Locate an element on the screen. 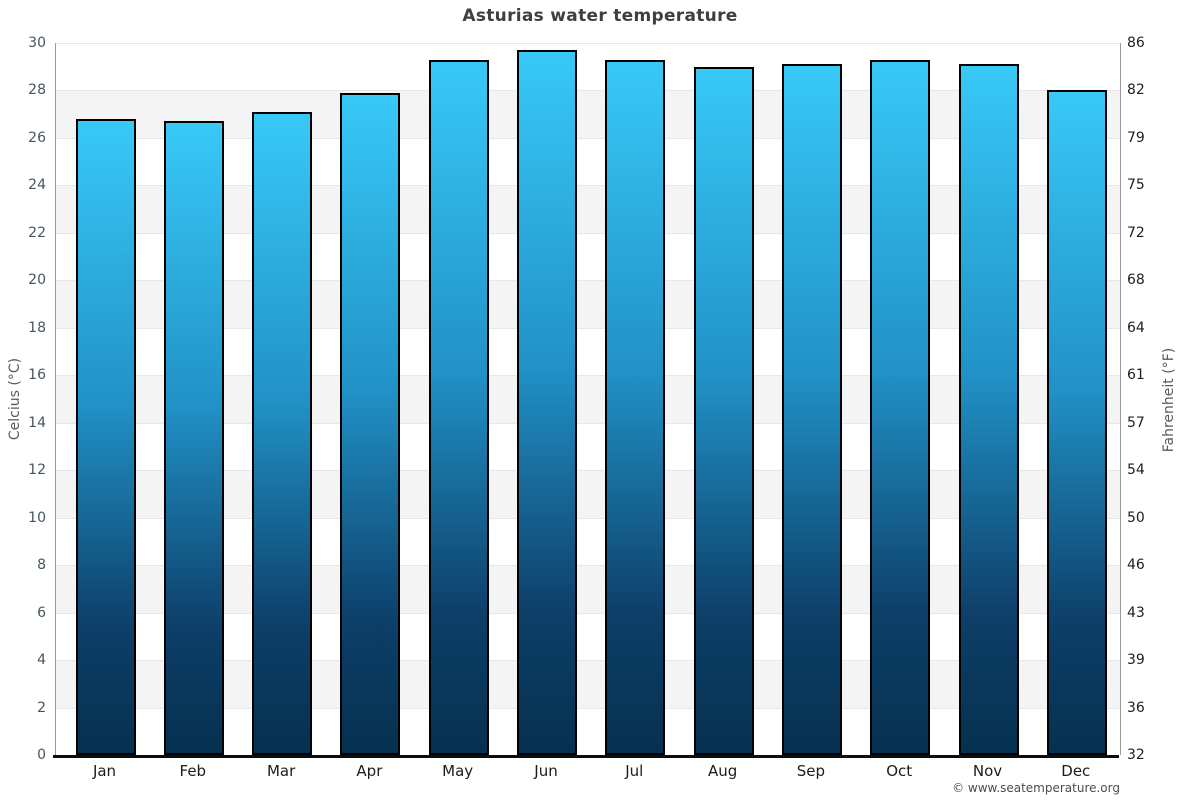 This screenshot has height=800, width=1200. celsius-tick-6: 6 is located at coordinates (41, 612).